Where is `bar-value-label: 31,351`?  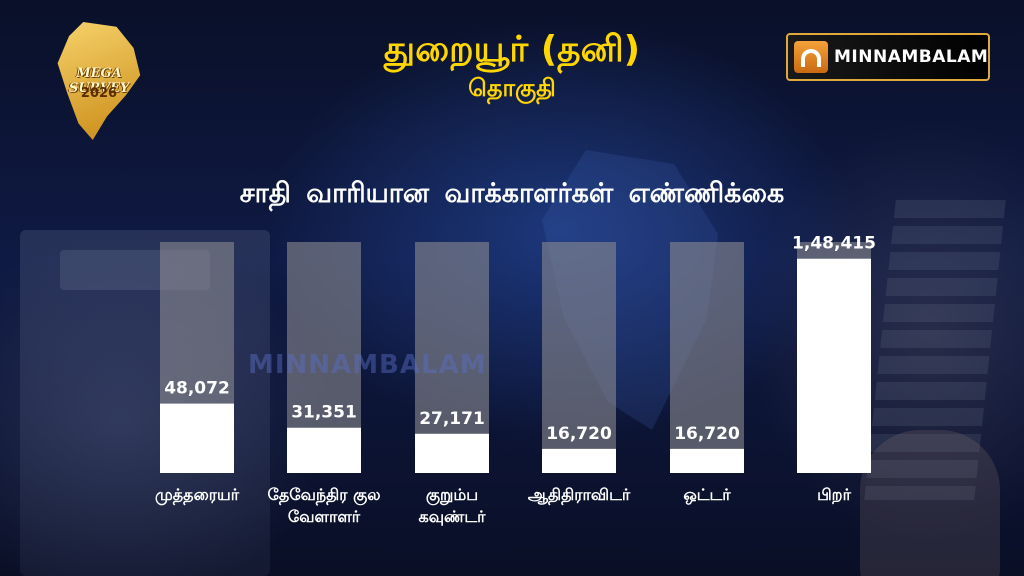
bar-value-label: 31,351 is located at coordinates (324, 413).